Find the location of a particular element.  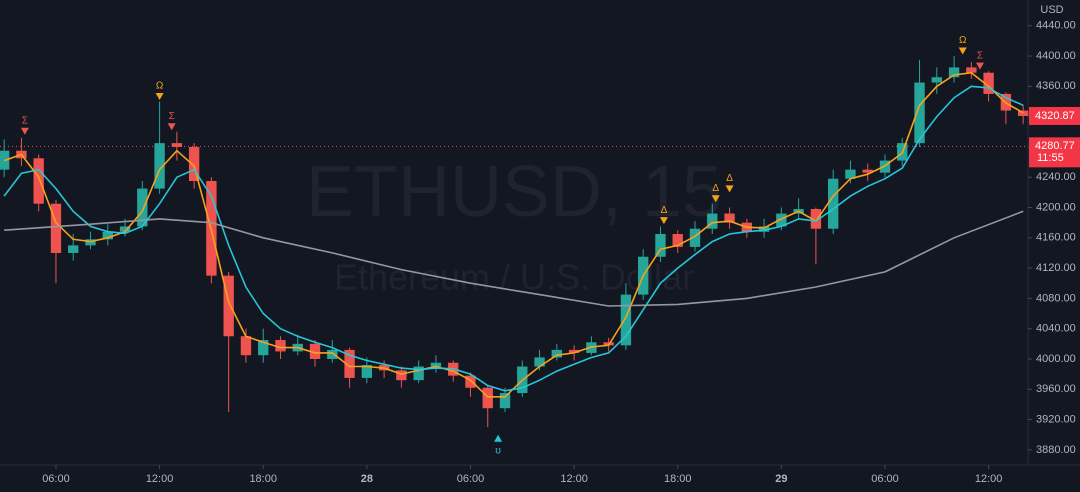

y-tick-label: 4160.00 is located at coordinates (1056, 238).